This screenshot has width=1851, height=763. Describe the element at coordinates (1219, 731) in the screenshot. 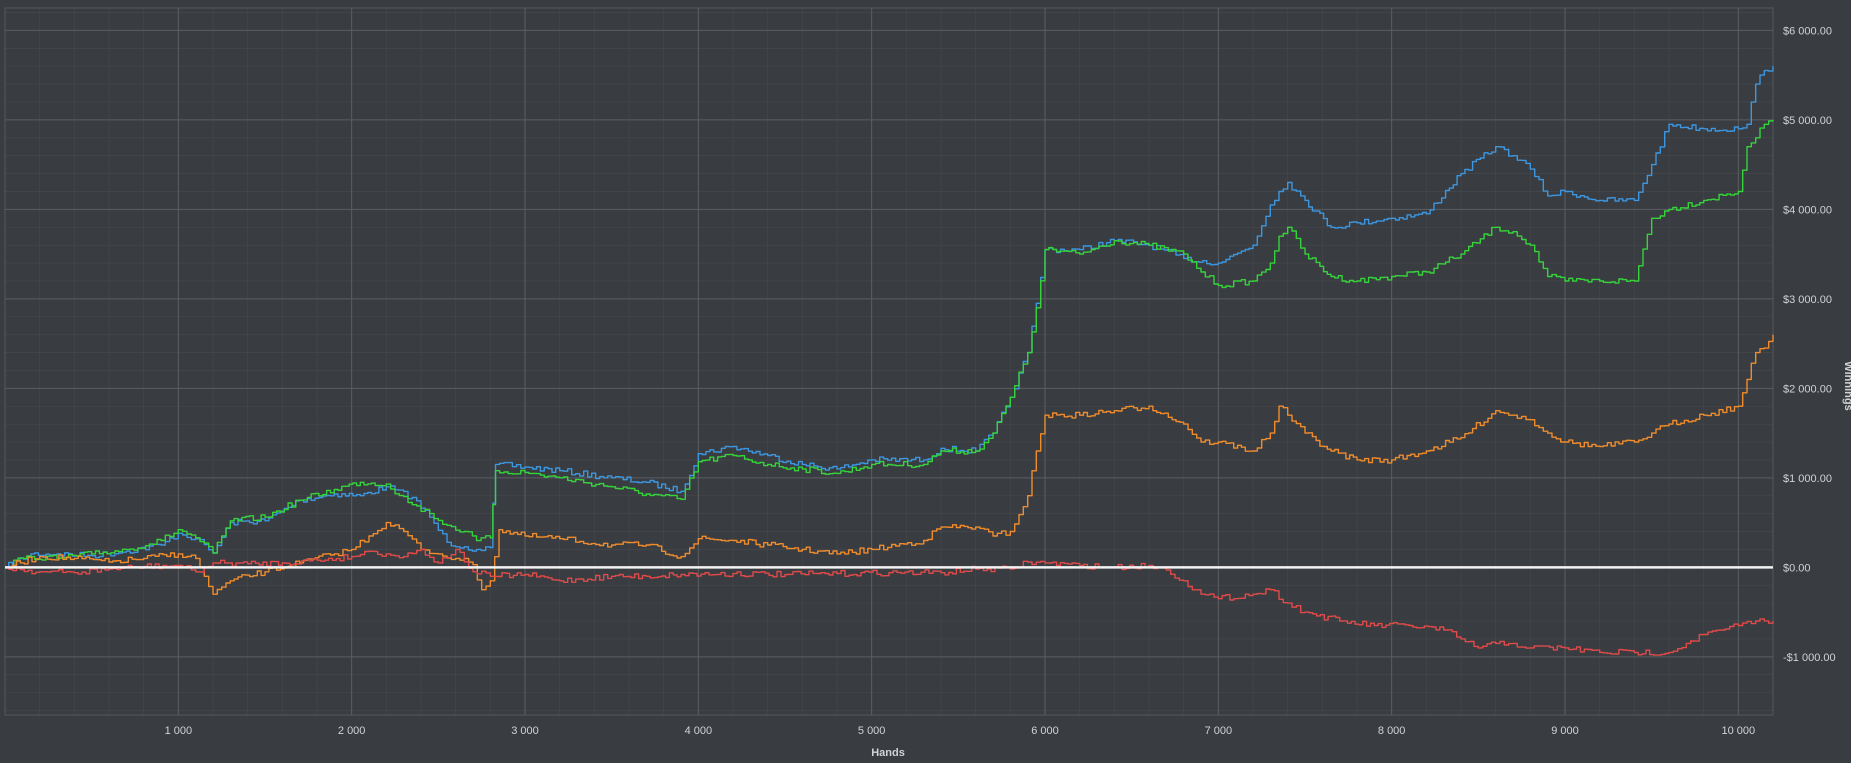

I see `x-tick-label: 7 000` at that location.